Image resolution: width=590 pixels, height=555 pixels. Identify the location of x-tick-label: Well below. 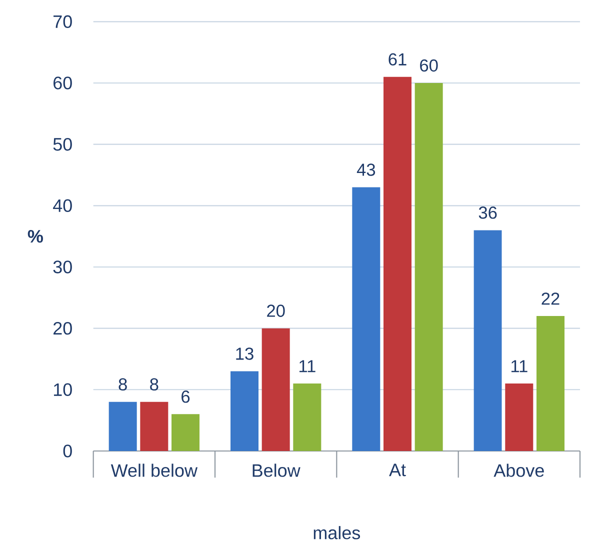
(154, 470).